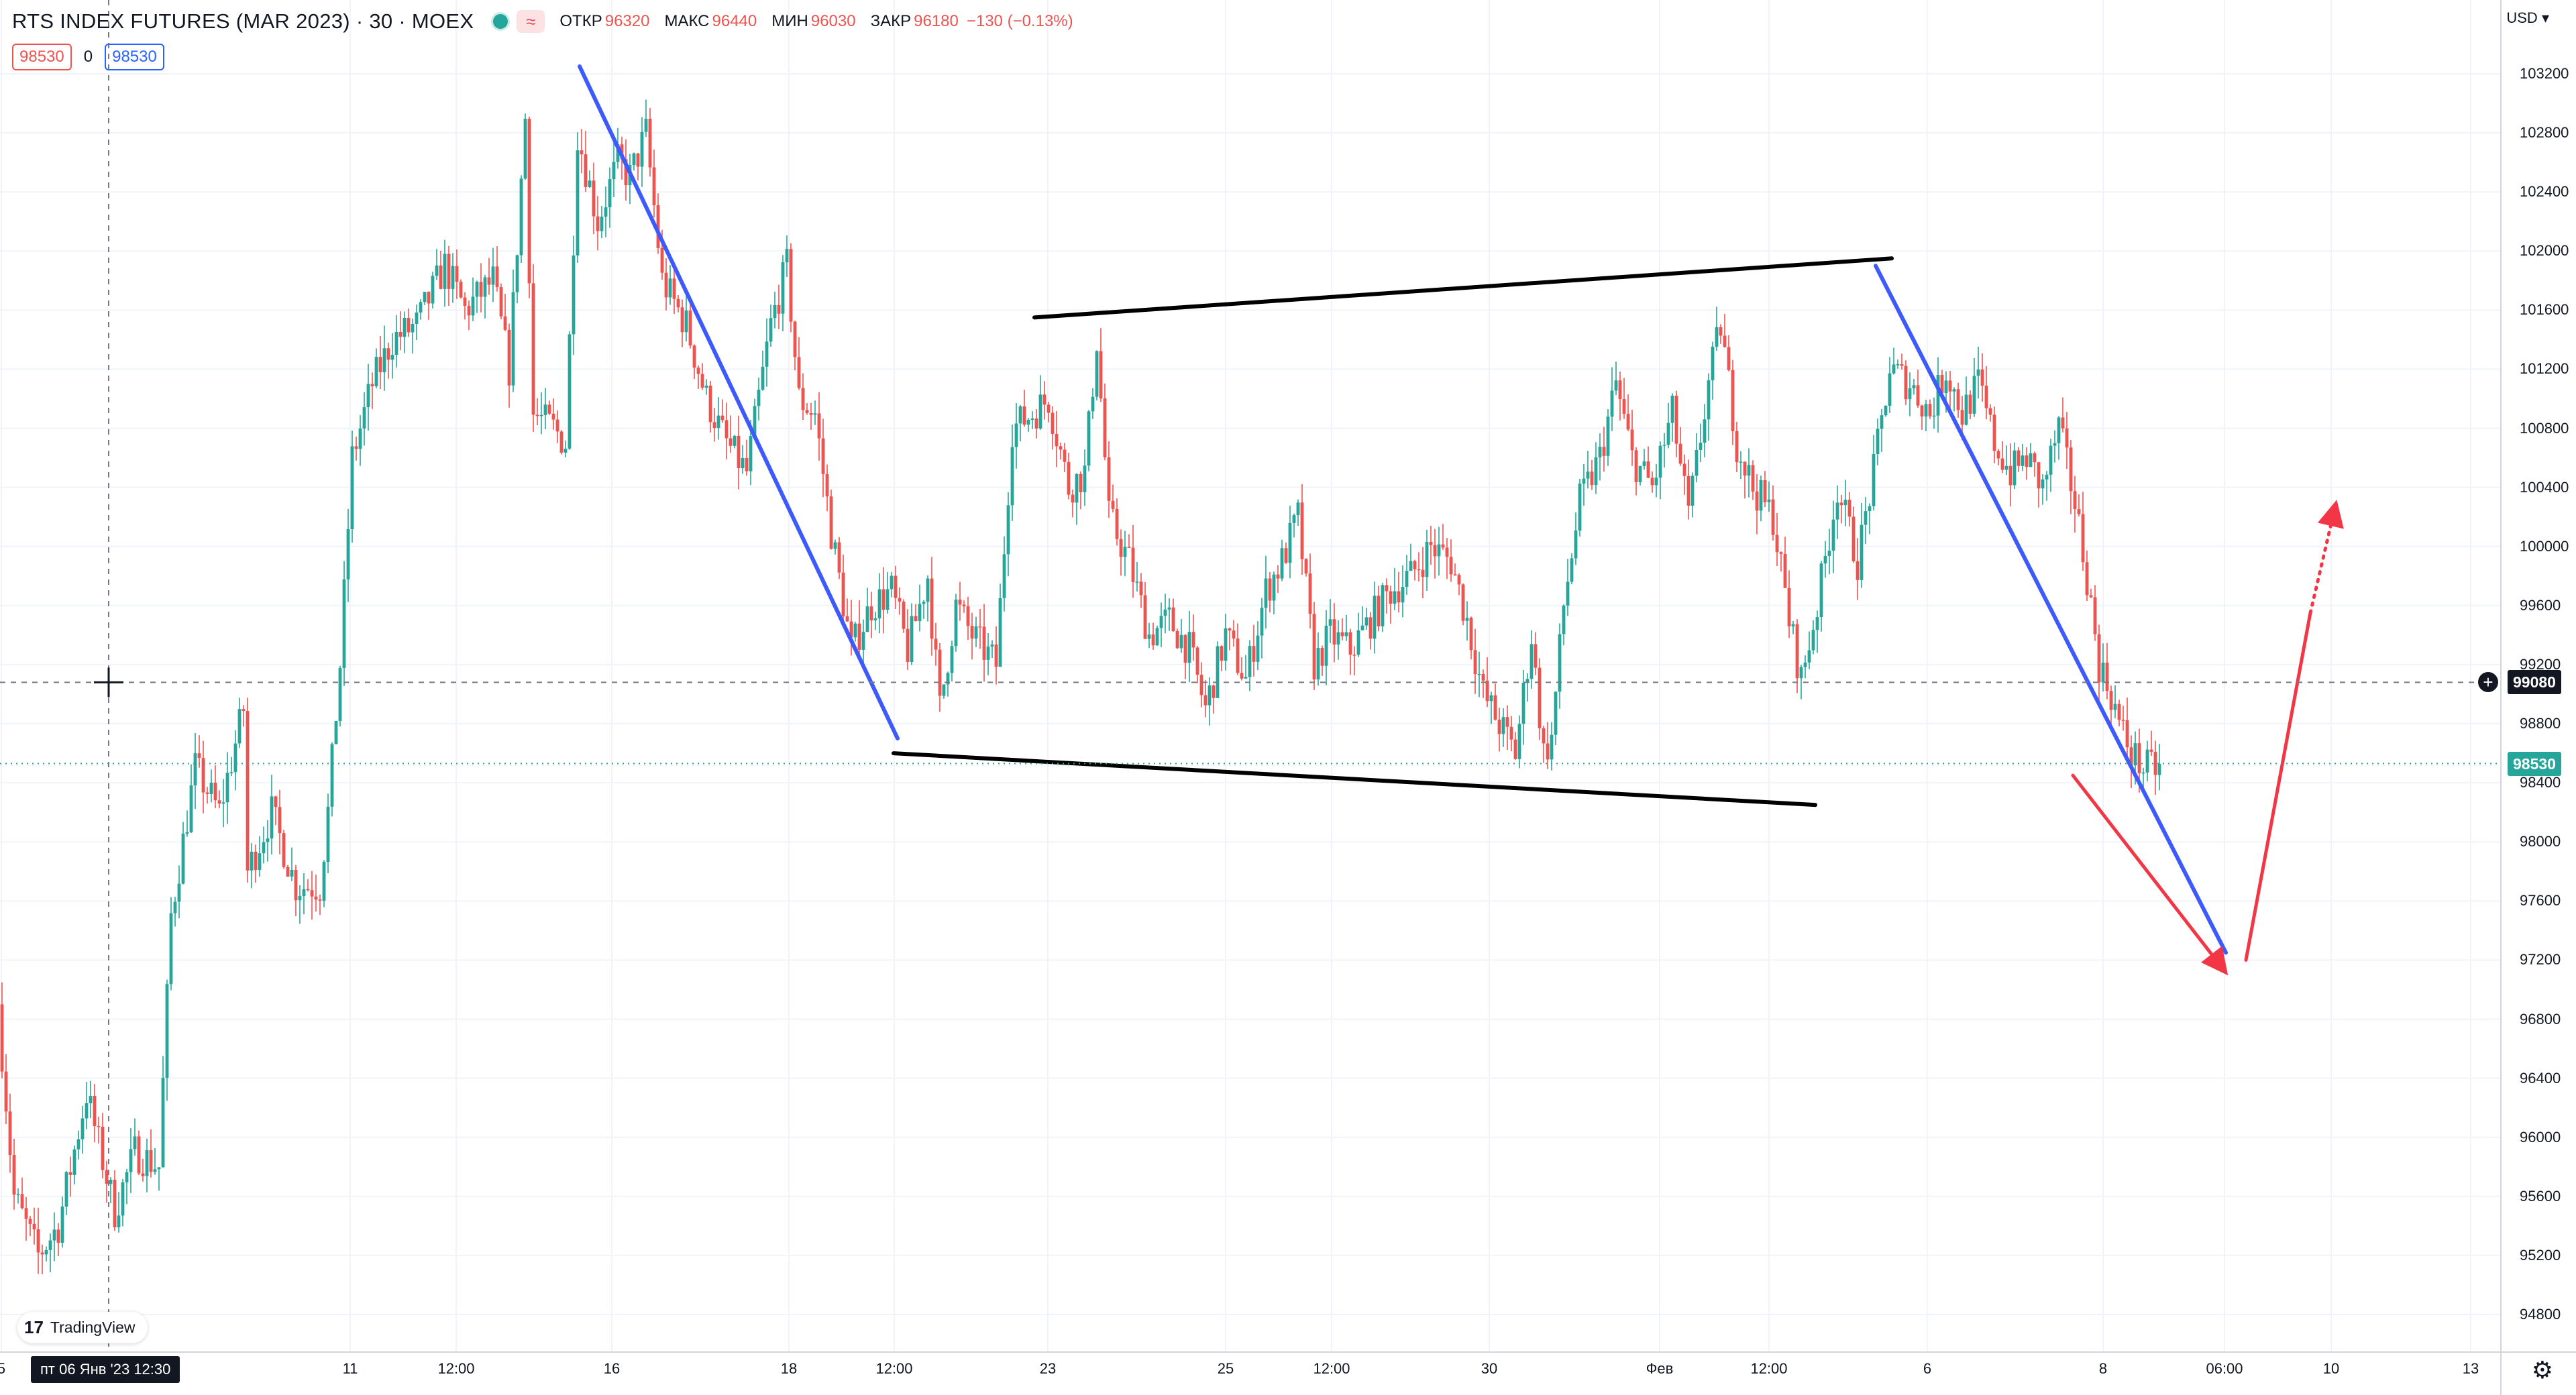 The height and width of the screenshot is (1395, 2576). What do you see at coordinates (531, 21) in the screenshot?
I see `wave-icon: ≈` at bounding box center [531, 21].